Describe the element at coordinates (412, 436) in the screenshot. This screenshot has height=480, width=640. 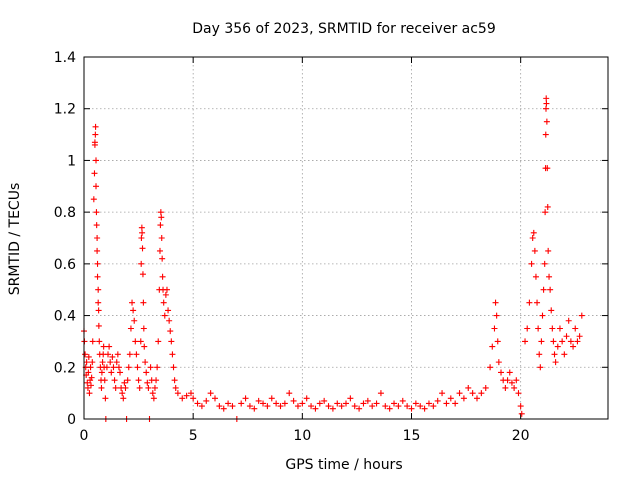
I see `x-tick-label: 15` at that location.